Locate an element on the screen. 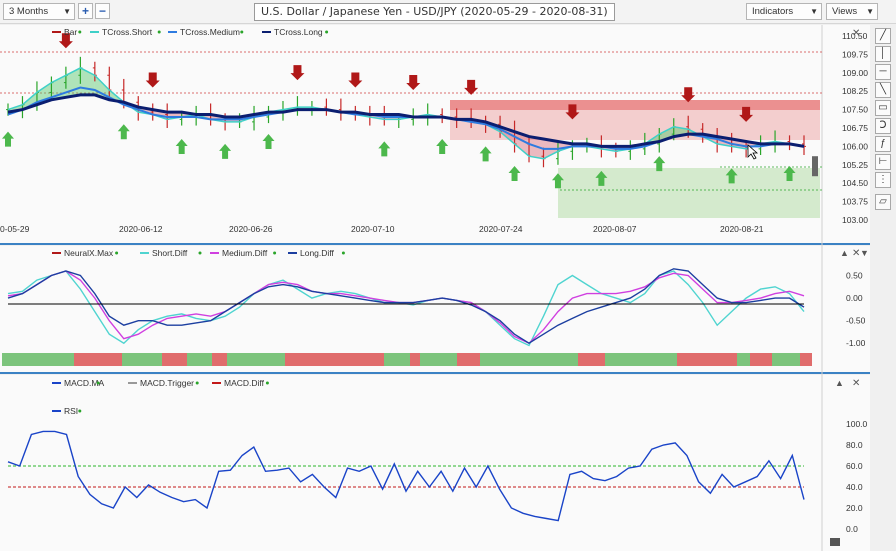  slash-icon: ╲ is located at coordinates (883, 90).